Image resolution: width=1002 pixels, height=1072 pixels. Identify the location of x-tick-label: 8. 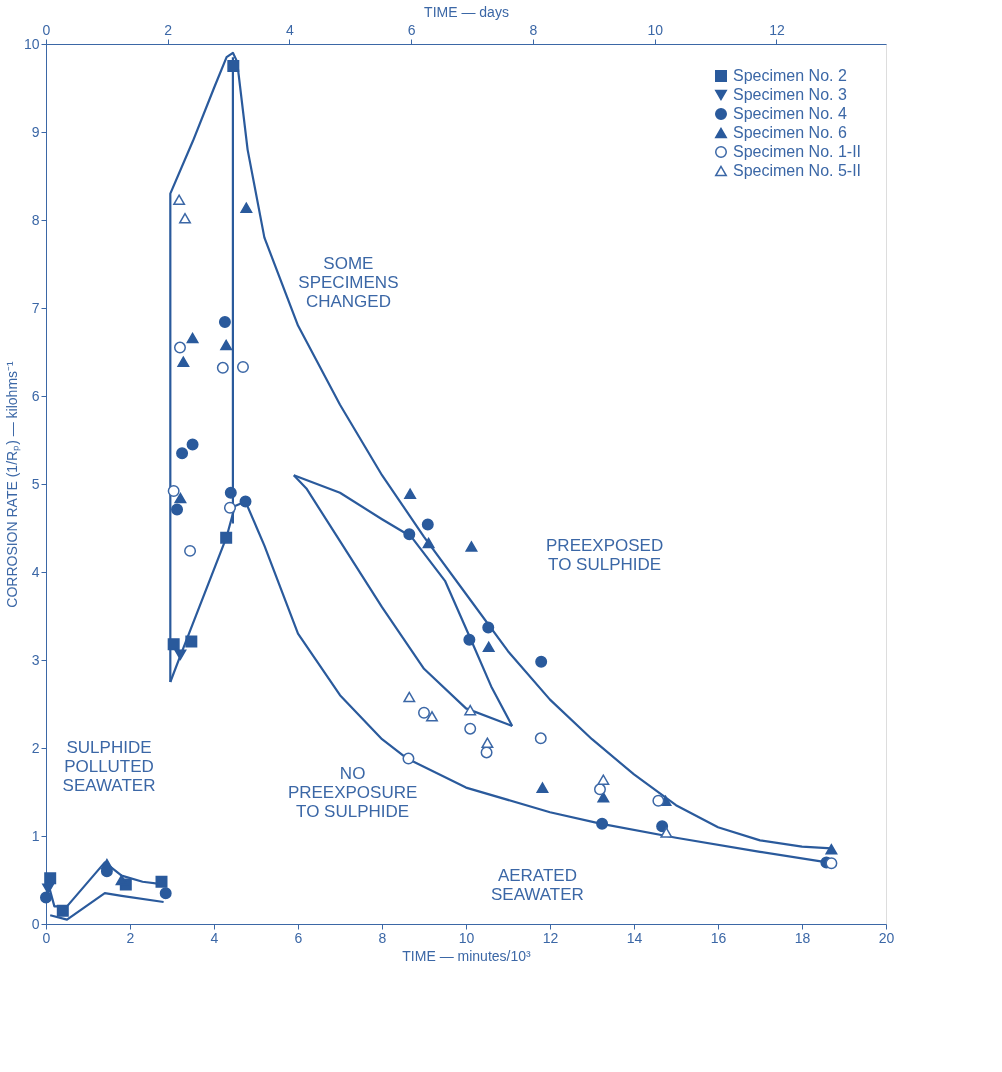
(382, 937).